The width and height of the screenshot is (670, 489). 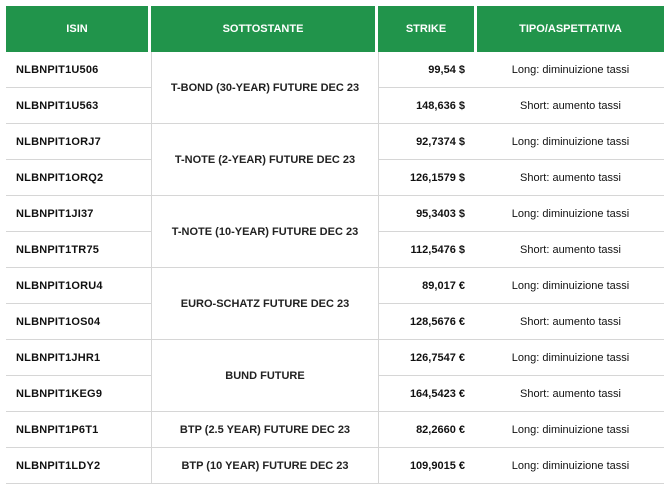 What do you see at coordinates (427, 142) in the screenshot?
I see `strike-cell: 92,7374 $` at bounding box center [427, 142].